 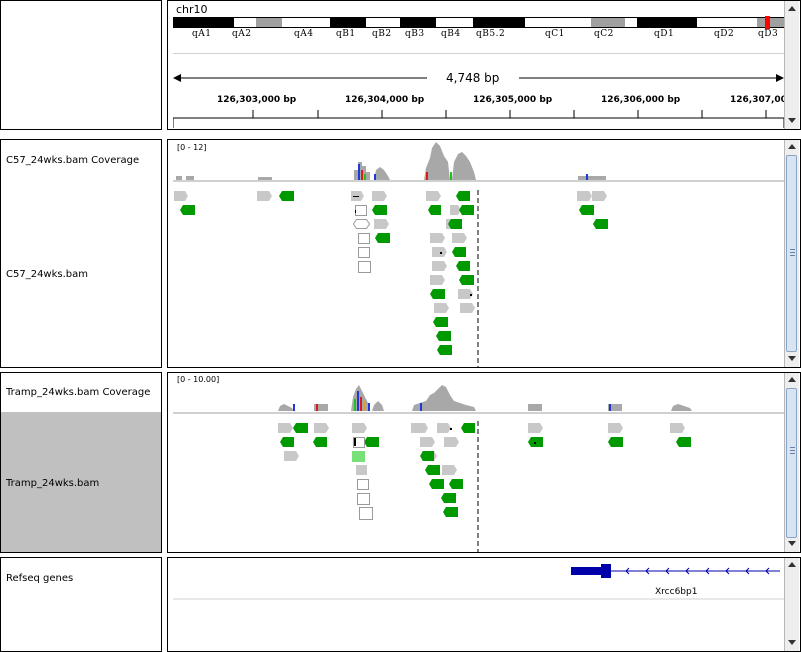 What do you see at coordinates (791, 604) in the screenshot?
I see `refseq-scrollbar` at bounding box center [791, 604].